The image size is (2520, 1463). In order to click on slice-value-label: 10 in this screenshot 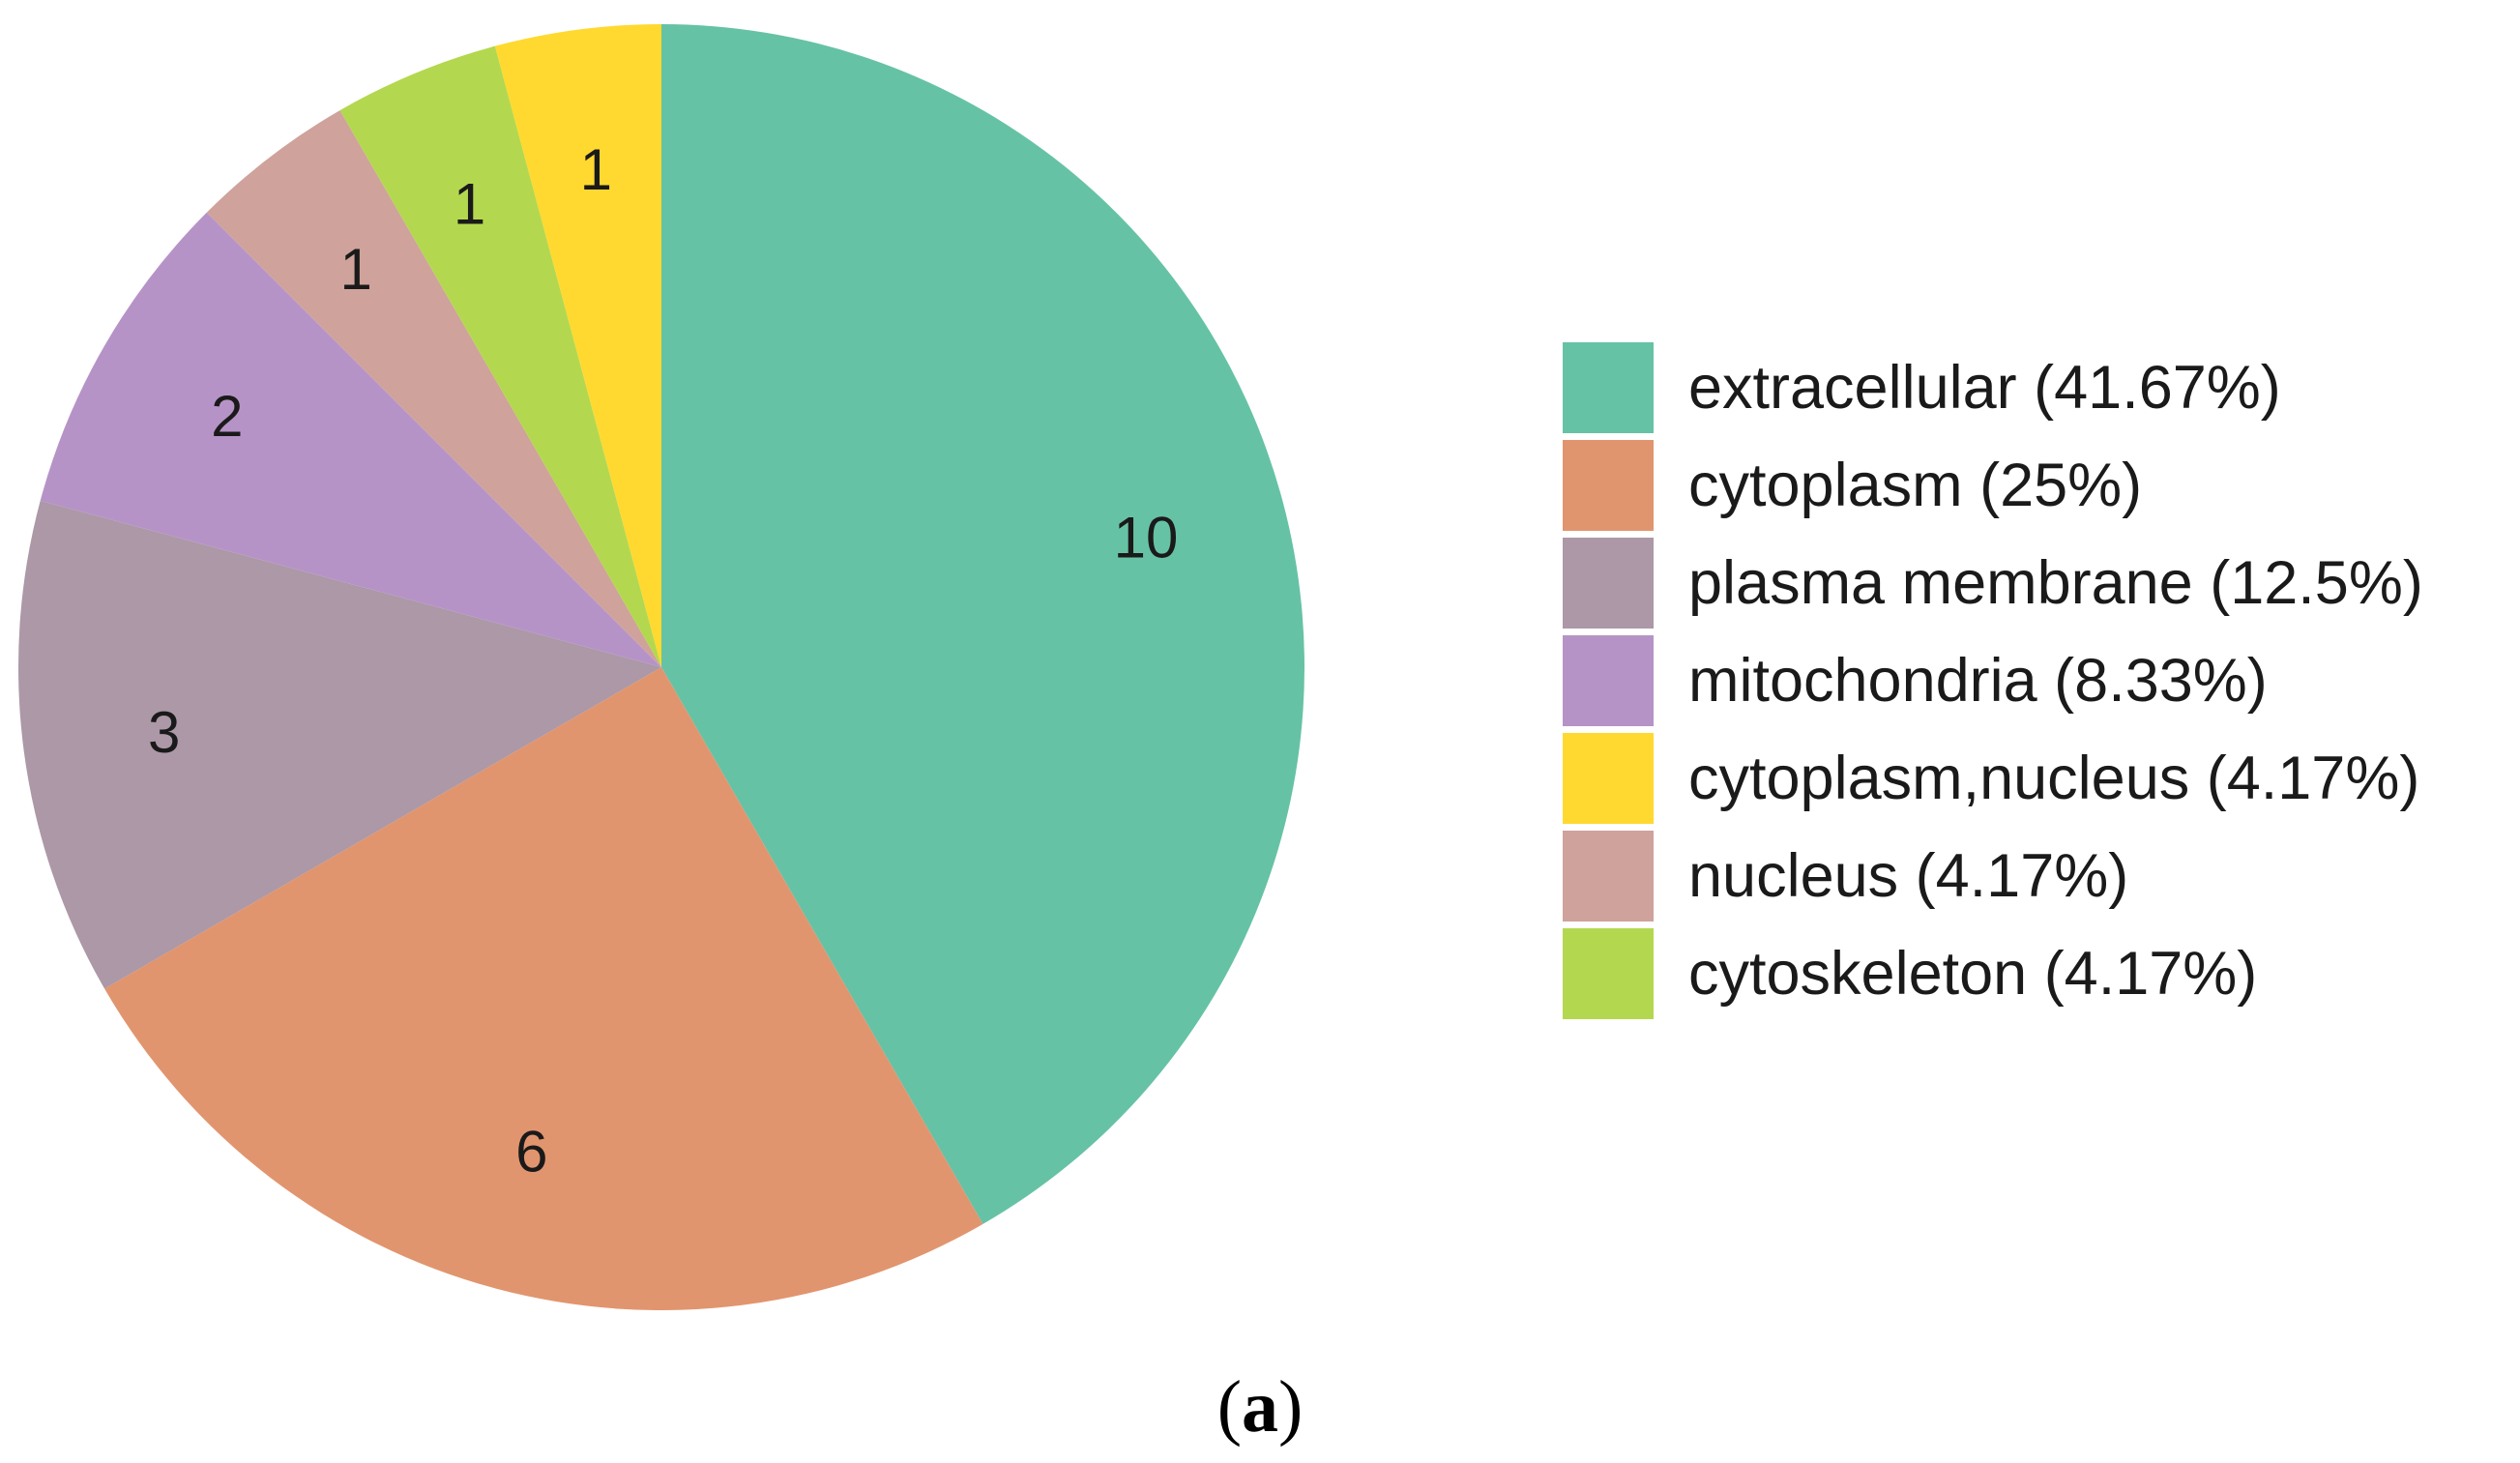, I will do `click(1147, 537)`.